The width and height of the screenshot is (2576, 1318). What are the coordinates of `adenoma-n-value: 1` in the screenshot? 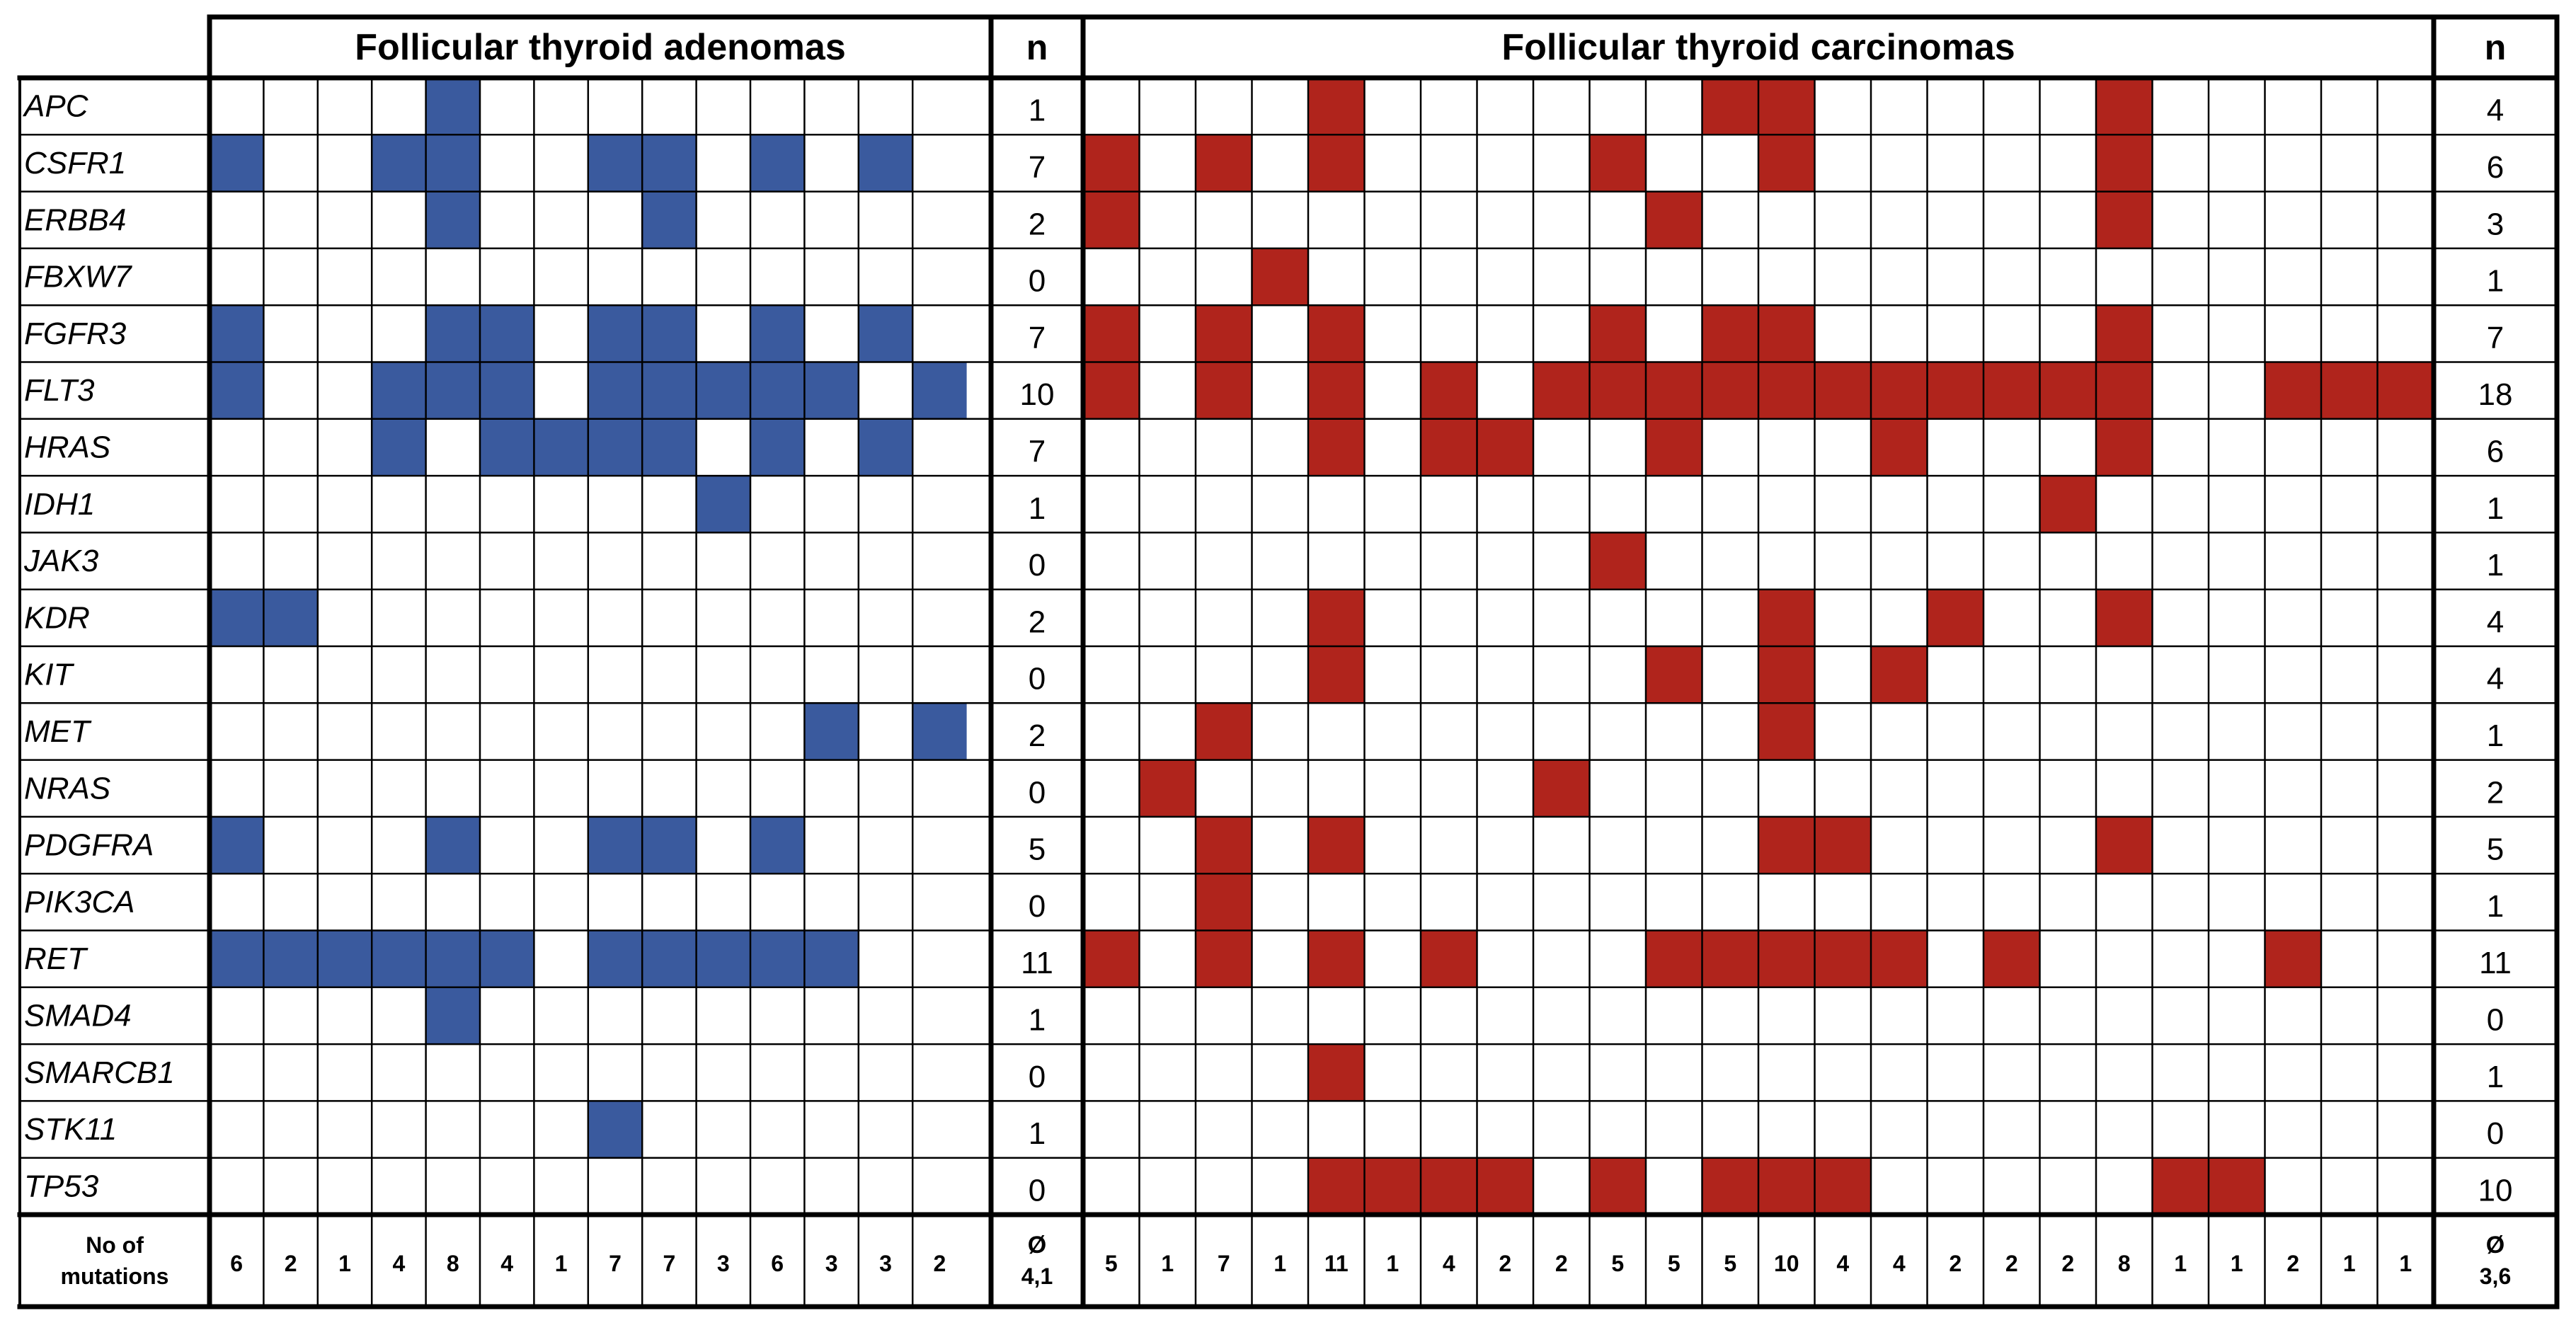 It's located at (1037, 1133).